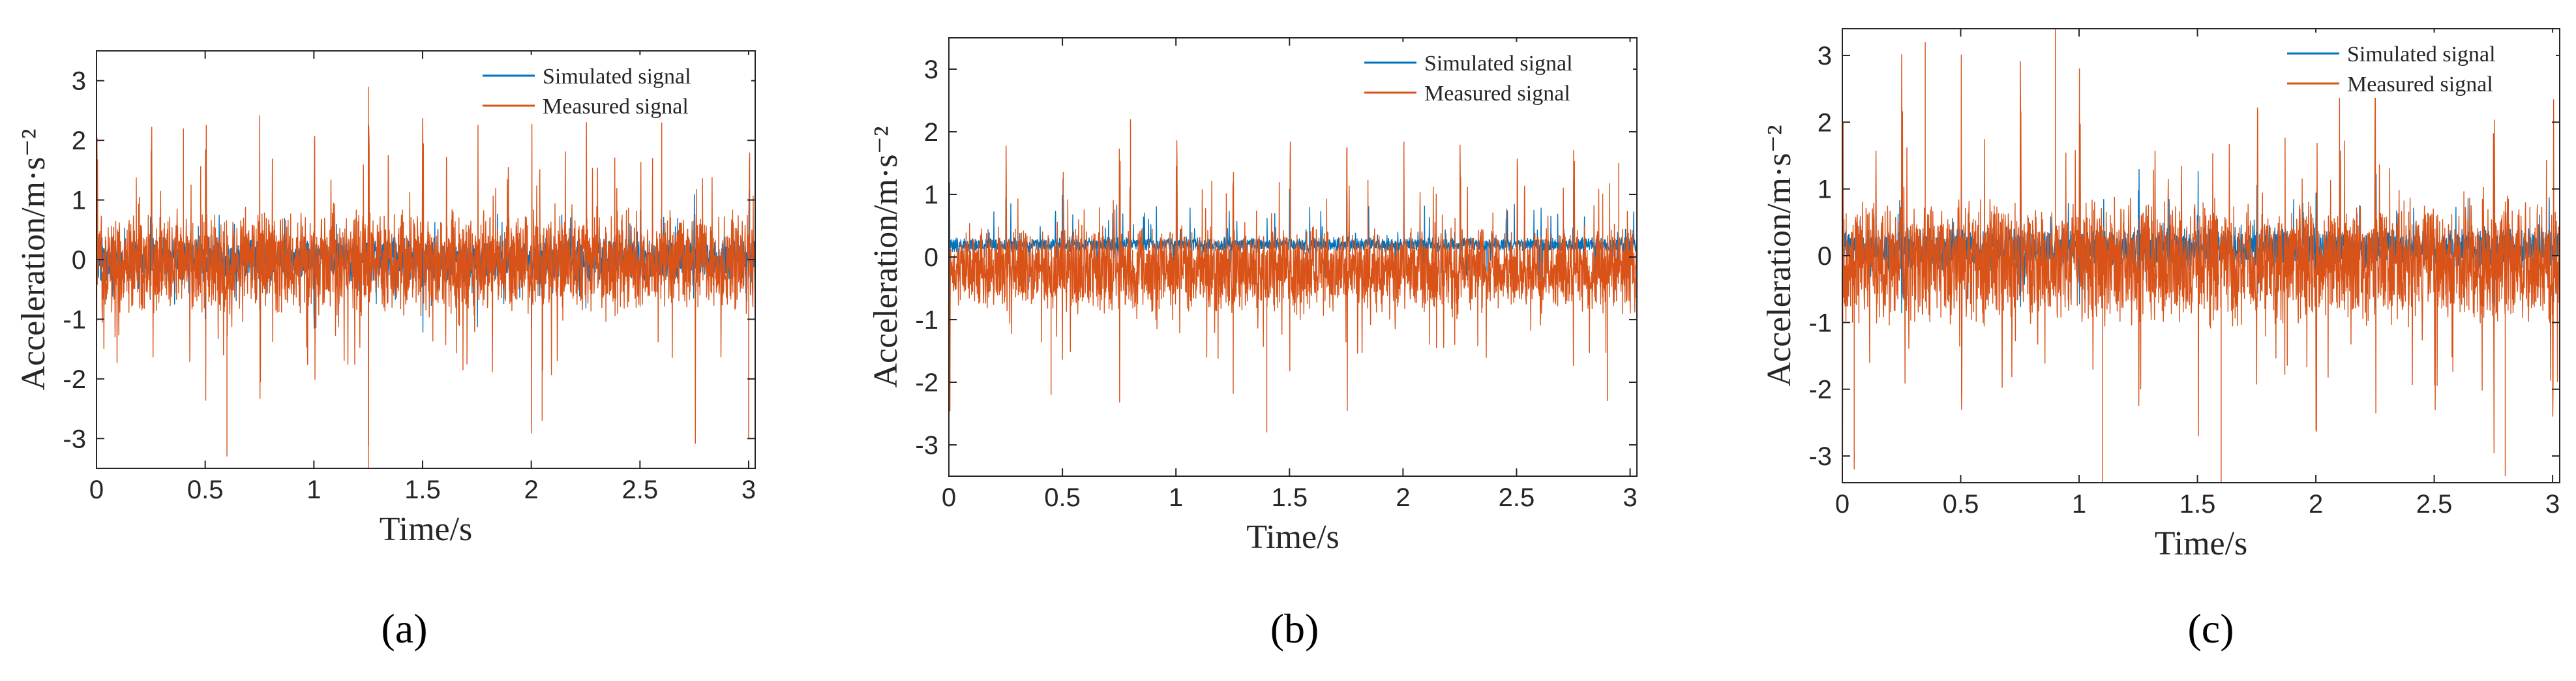  I want to click on panel-caption: (a), so click(404, 628).